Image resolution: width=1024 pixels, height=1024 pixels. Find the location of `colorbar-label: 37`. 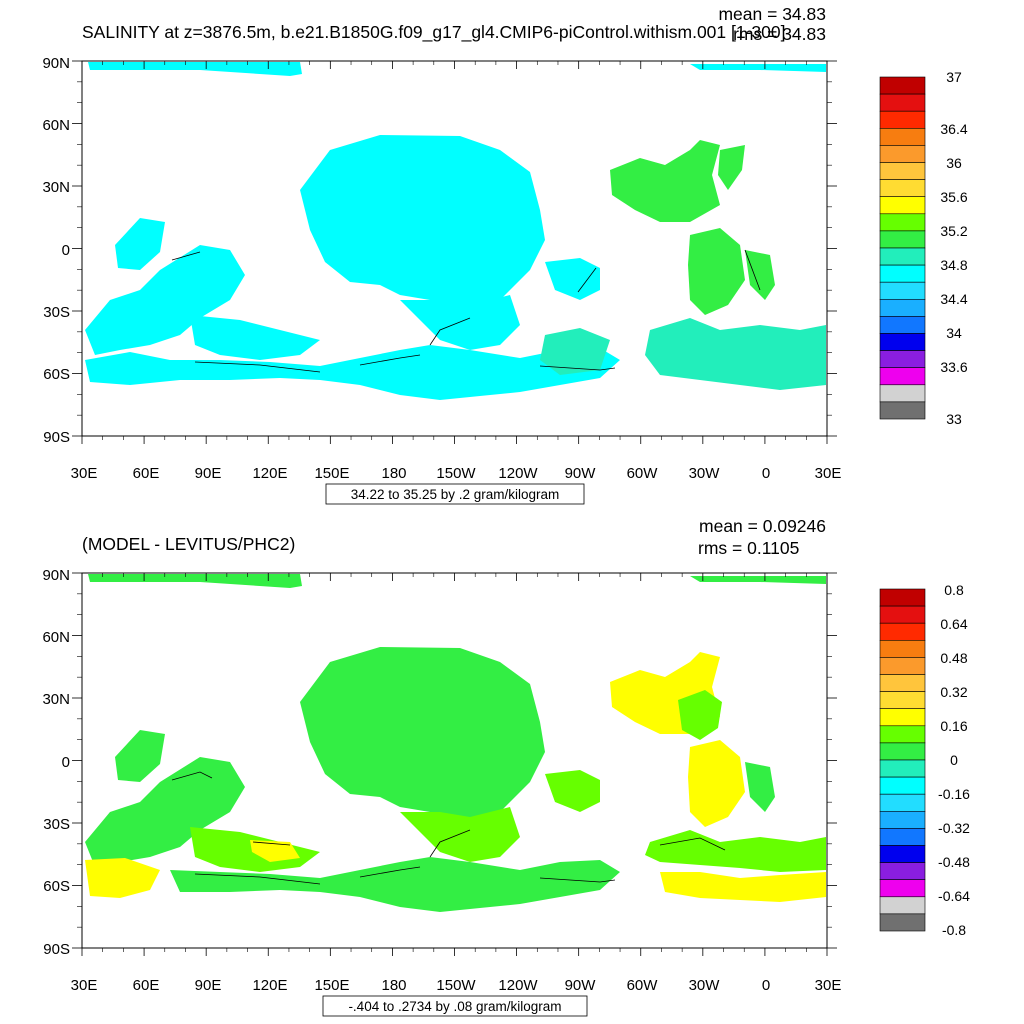

colorbar-label: 37 is located at coordinates (954, 77).